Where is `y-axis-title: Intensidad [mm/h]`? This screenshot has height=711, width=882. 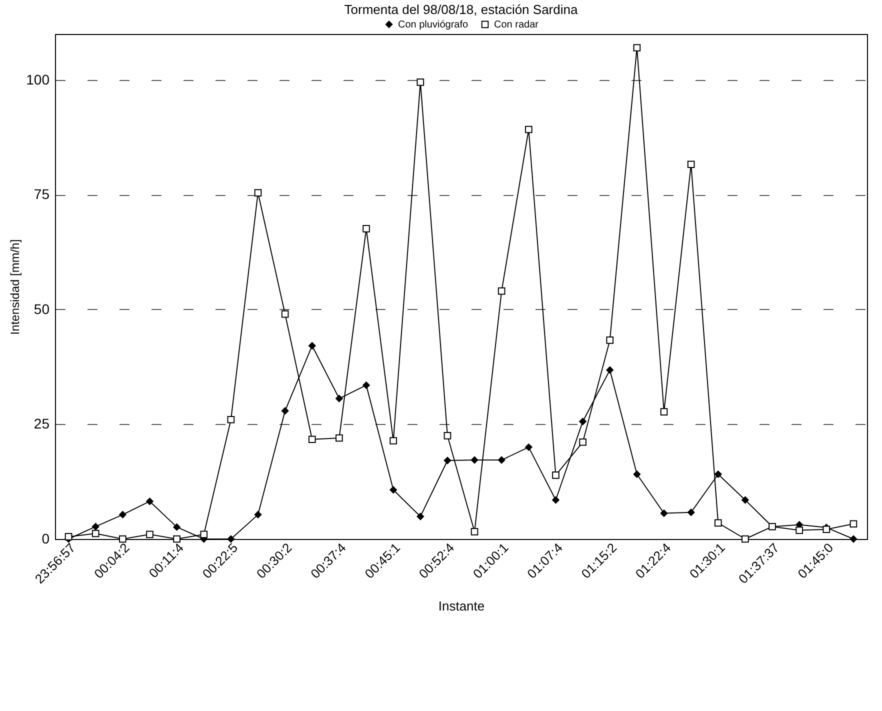 y-axis-title: Intensidad [mm/h] is located at coordinates (15, 287).